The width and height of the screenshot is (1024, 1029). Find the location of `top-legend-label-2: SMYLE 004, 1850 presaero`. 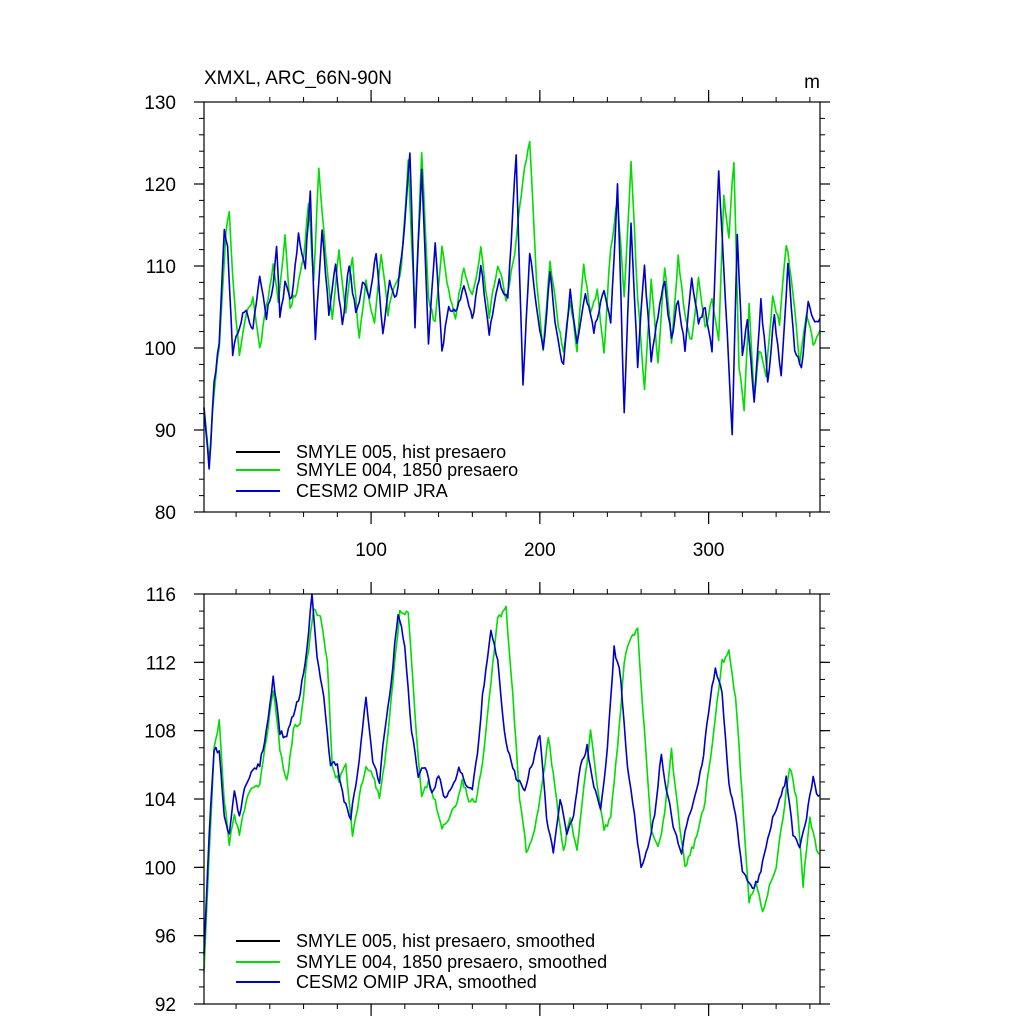

top-legend-label-2: SMYLE 004, 1850 presaero is located at coordinates (407, 470).